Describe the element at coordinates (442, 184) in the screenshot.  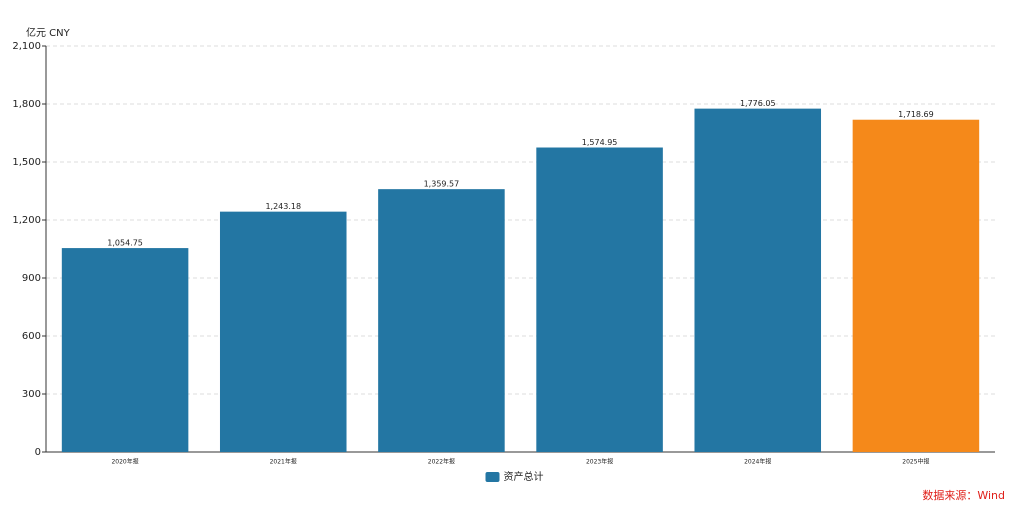
I see `data-label: 1,359.57` at that location.